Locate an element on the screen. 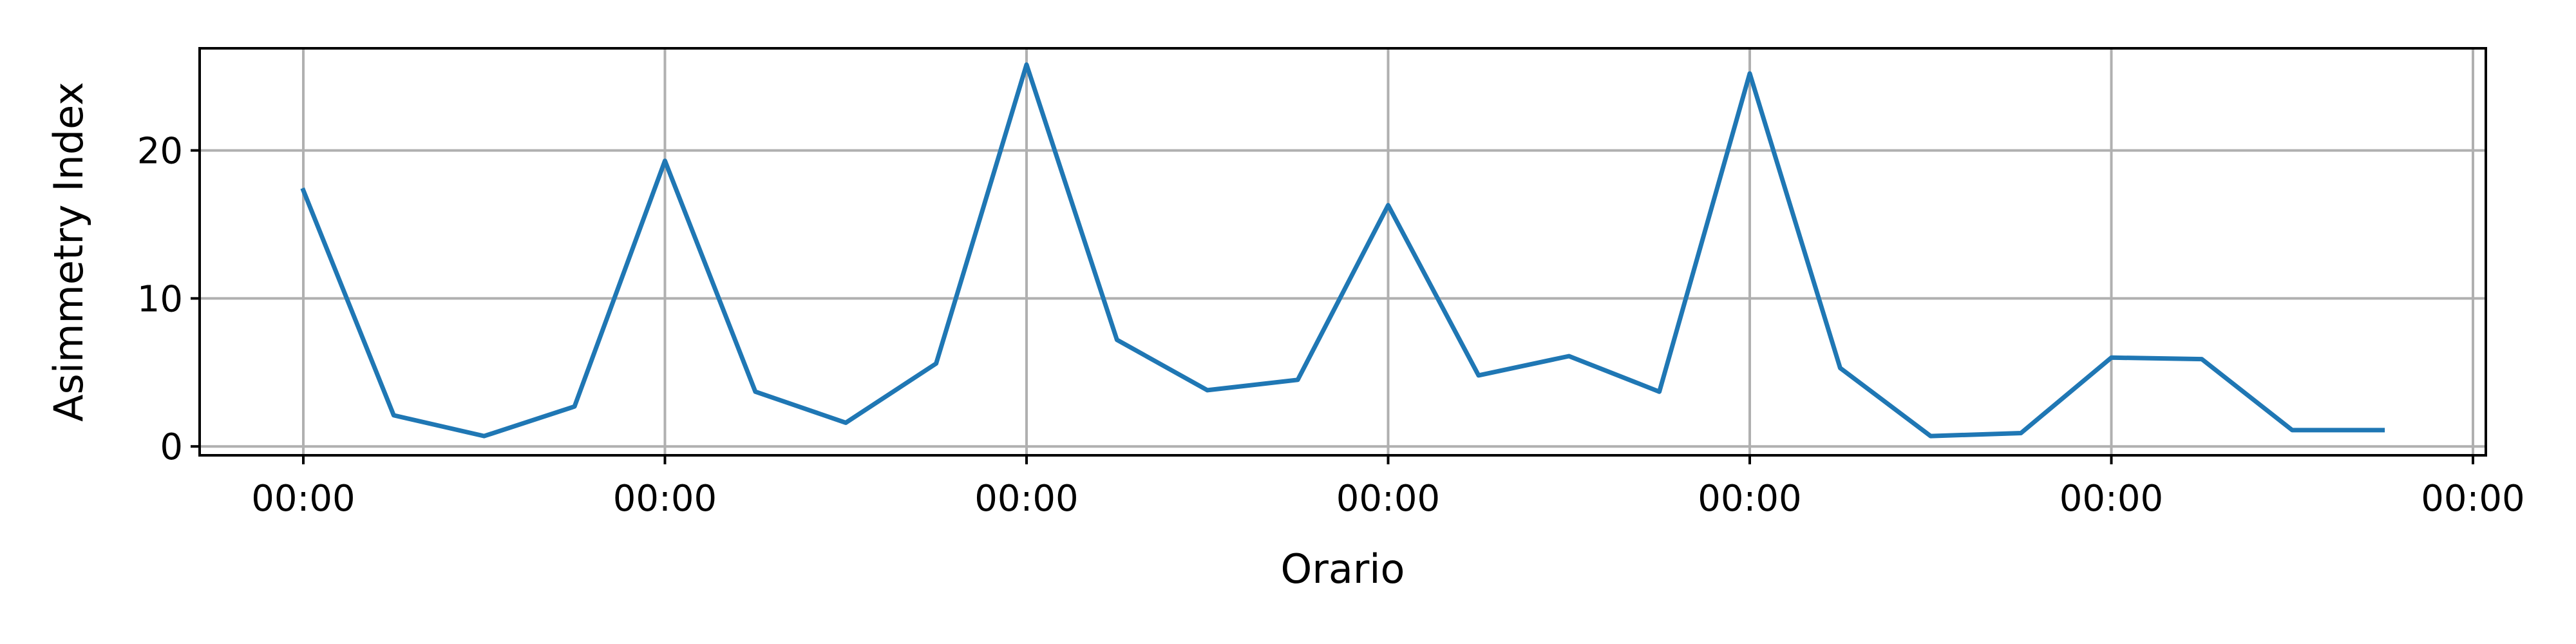 The image size is (2576, 644). y-tick-label: 20 is located at coordinates (160, 152).